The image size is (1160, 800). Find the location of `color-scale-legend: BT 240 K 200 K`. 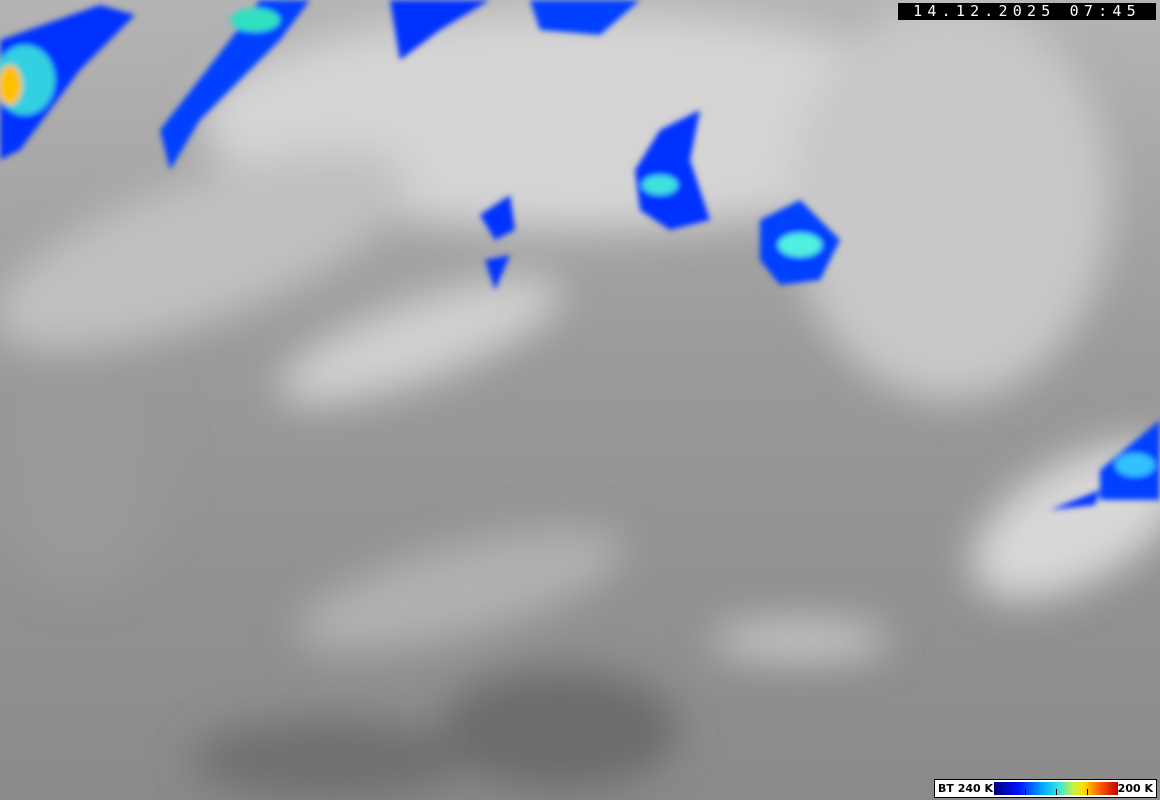

color-scale-legend: BT 240 K 200 K is located at coordinates (1045, 788).